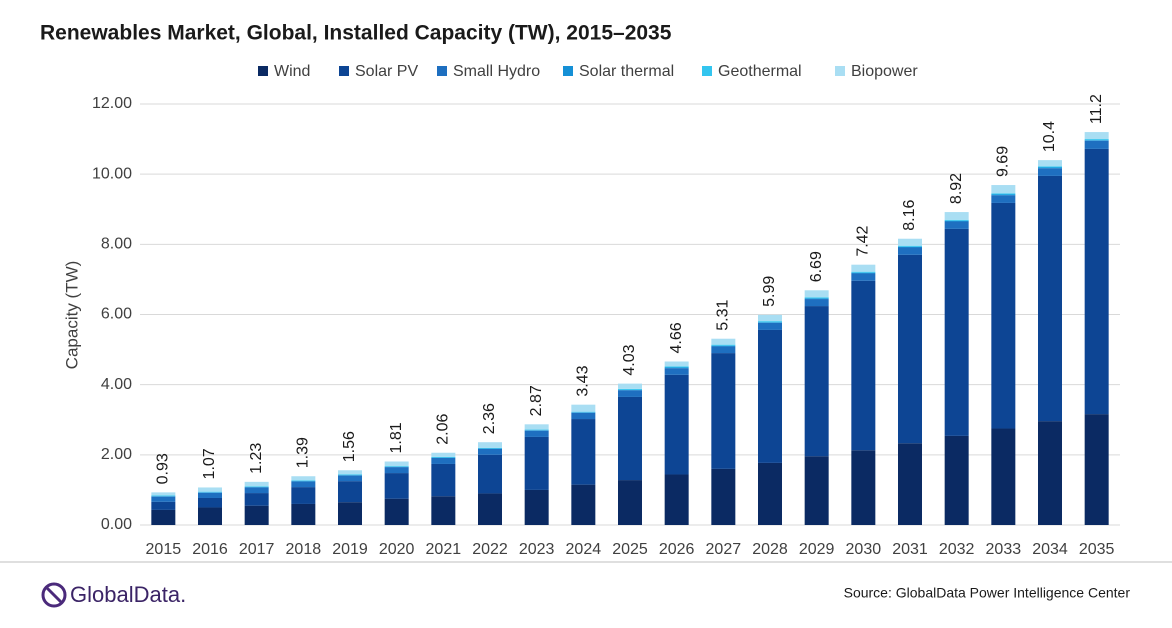 The width and height of the screenshot is (1172, 628). Describe the element at coordinates (1097, 549) in the screenshot. I see `x-tick-label: 2035` at that location.